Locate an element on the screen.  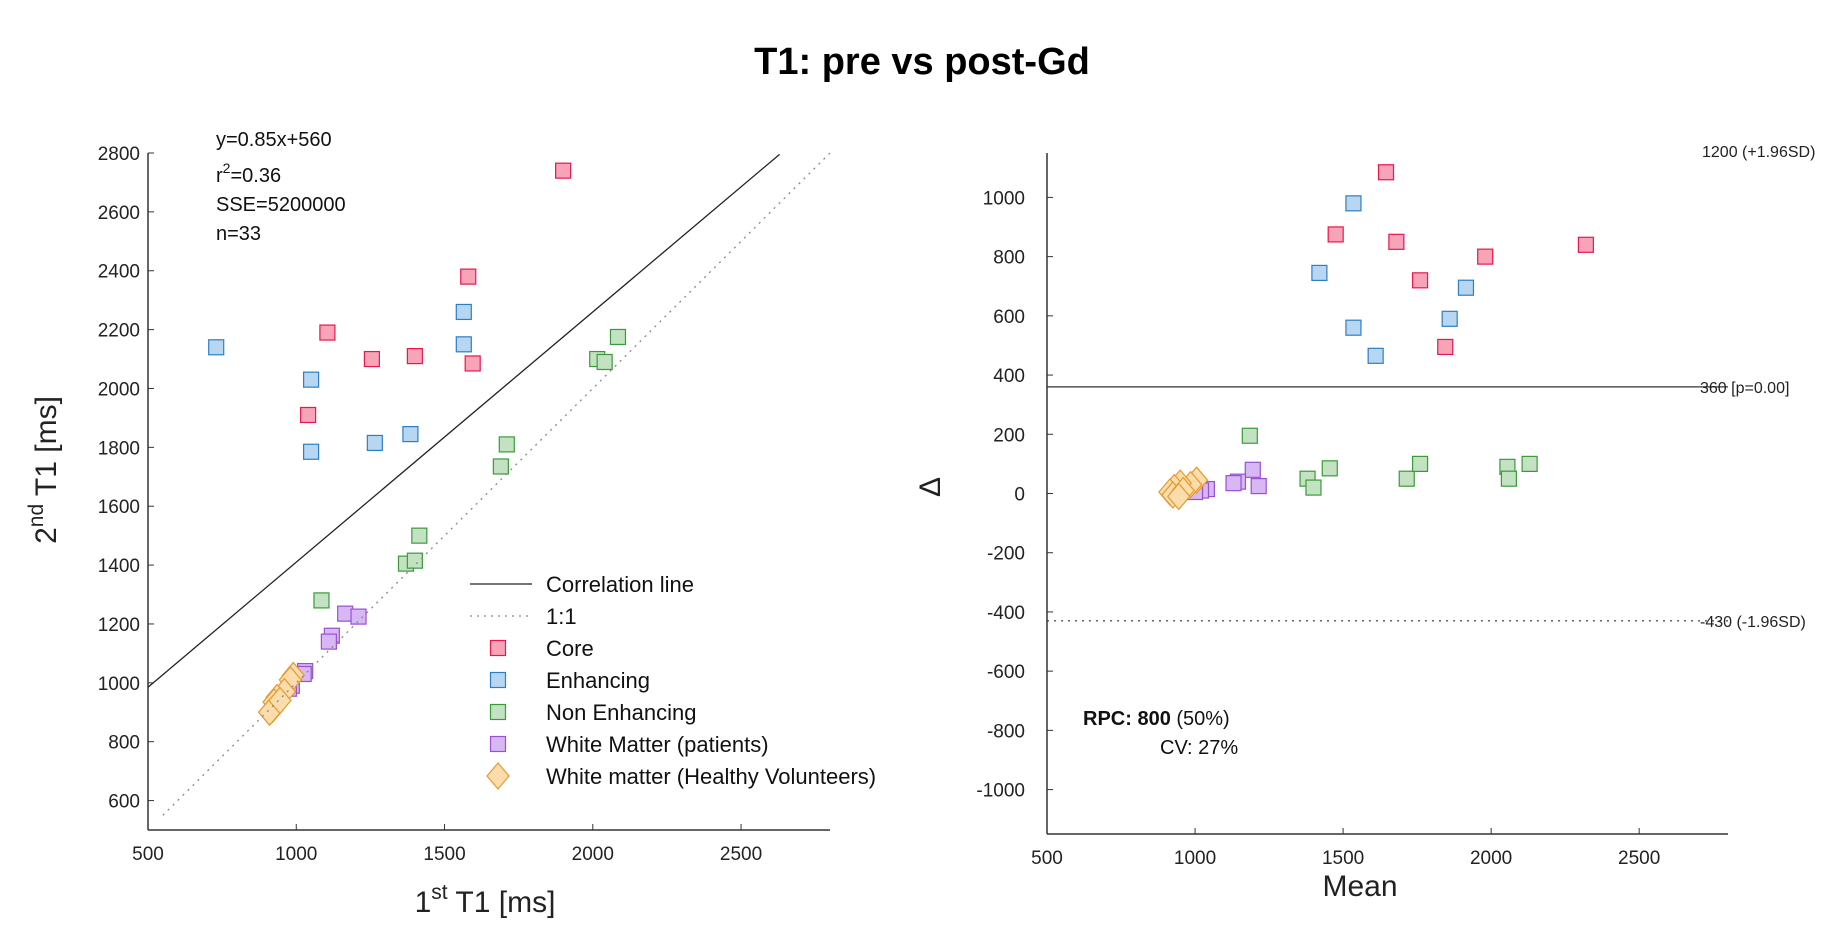
left-x-tick-label: 2000 is located at coordinates (593, 854).